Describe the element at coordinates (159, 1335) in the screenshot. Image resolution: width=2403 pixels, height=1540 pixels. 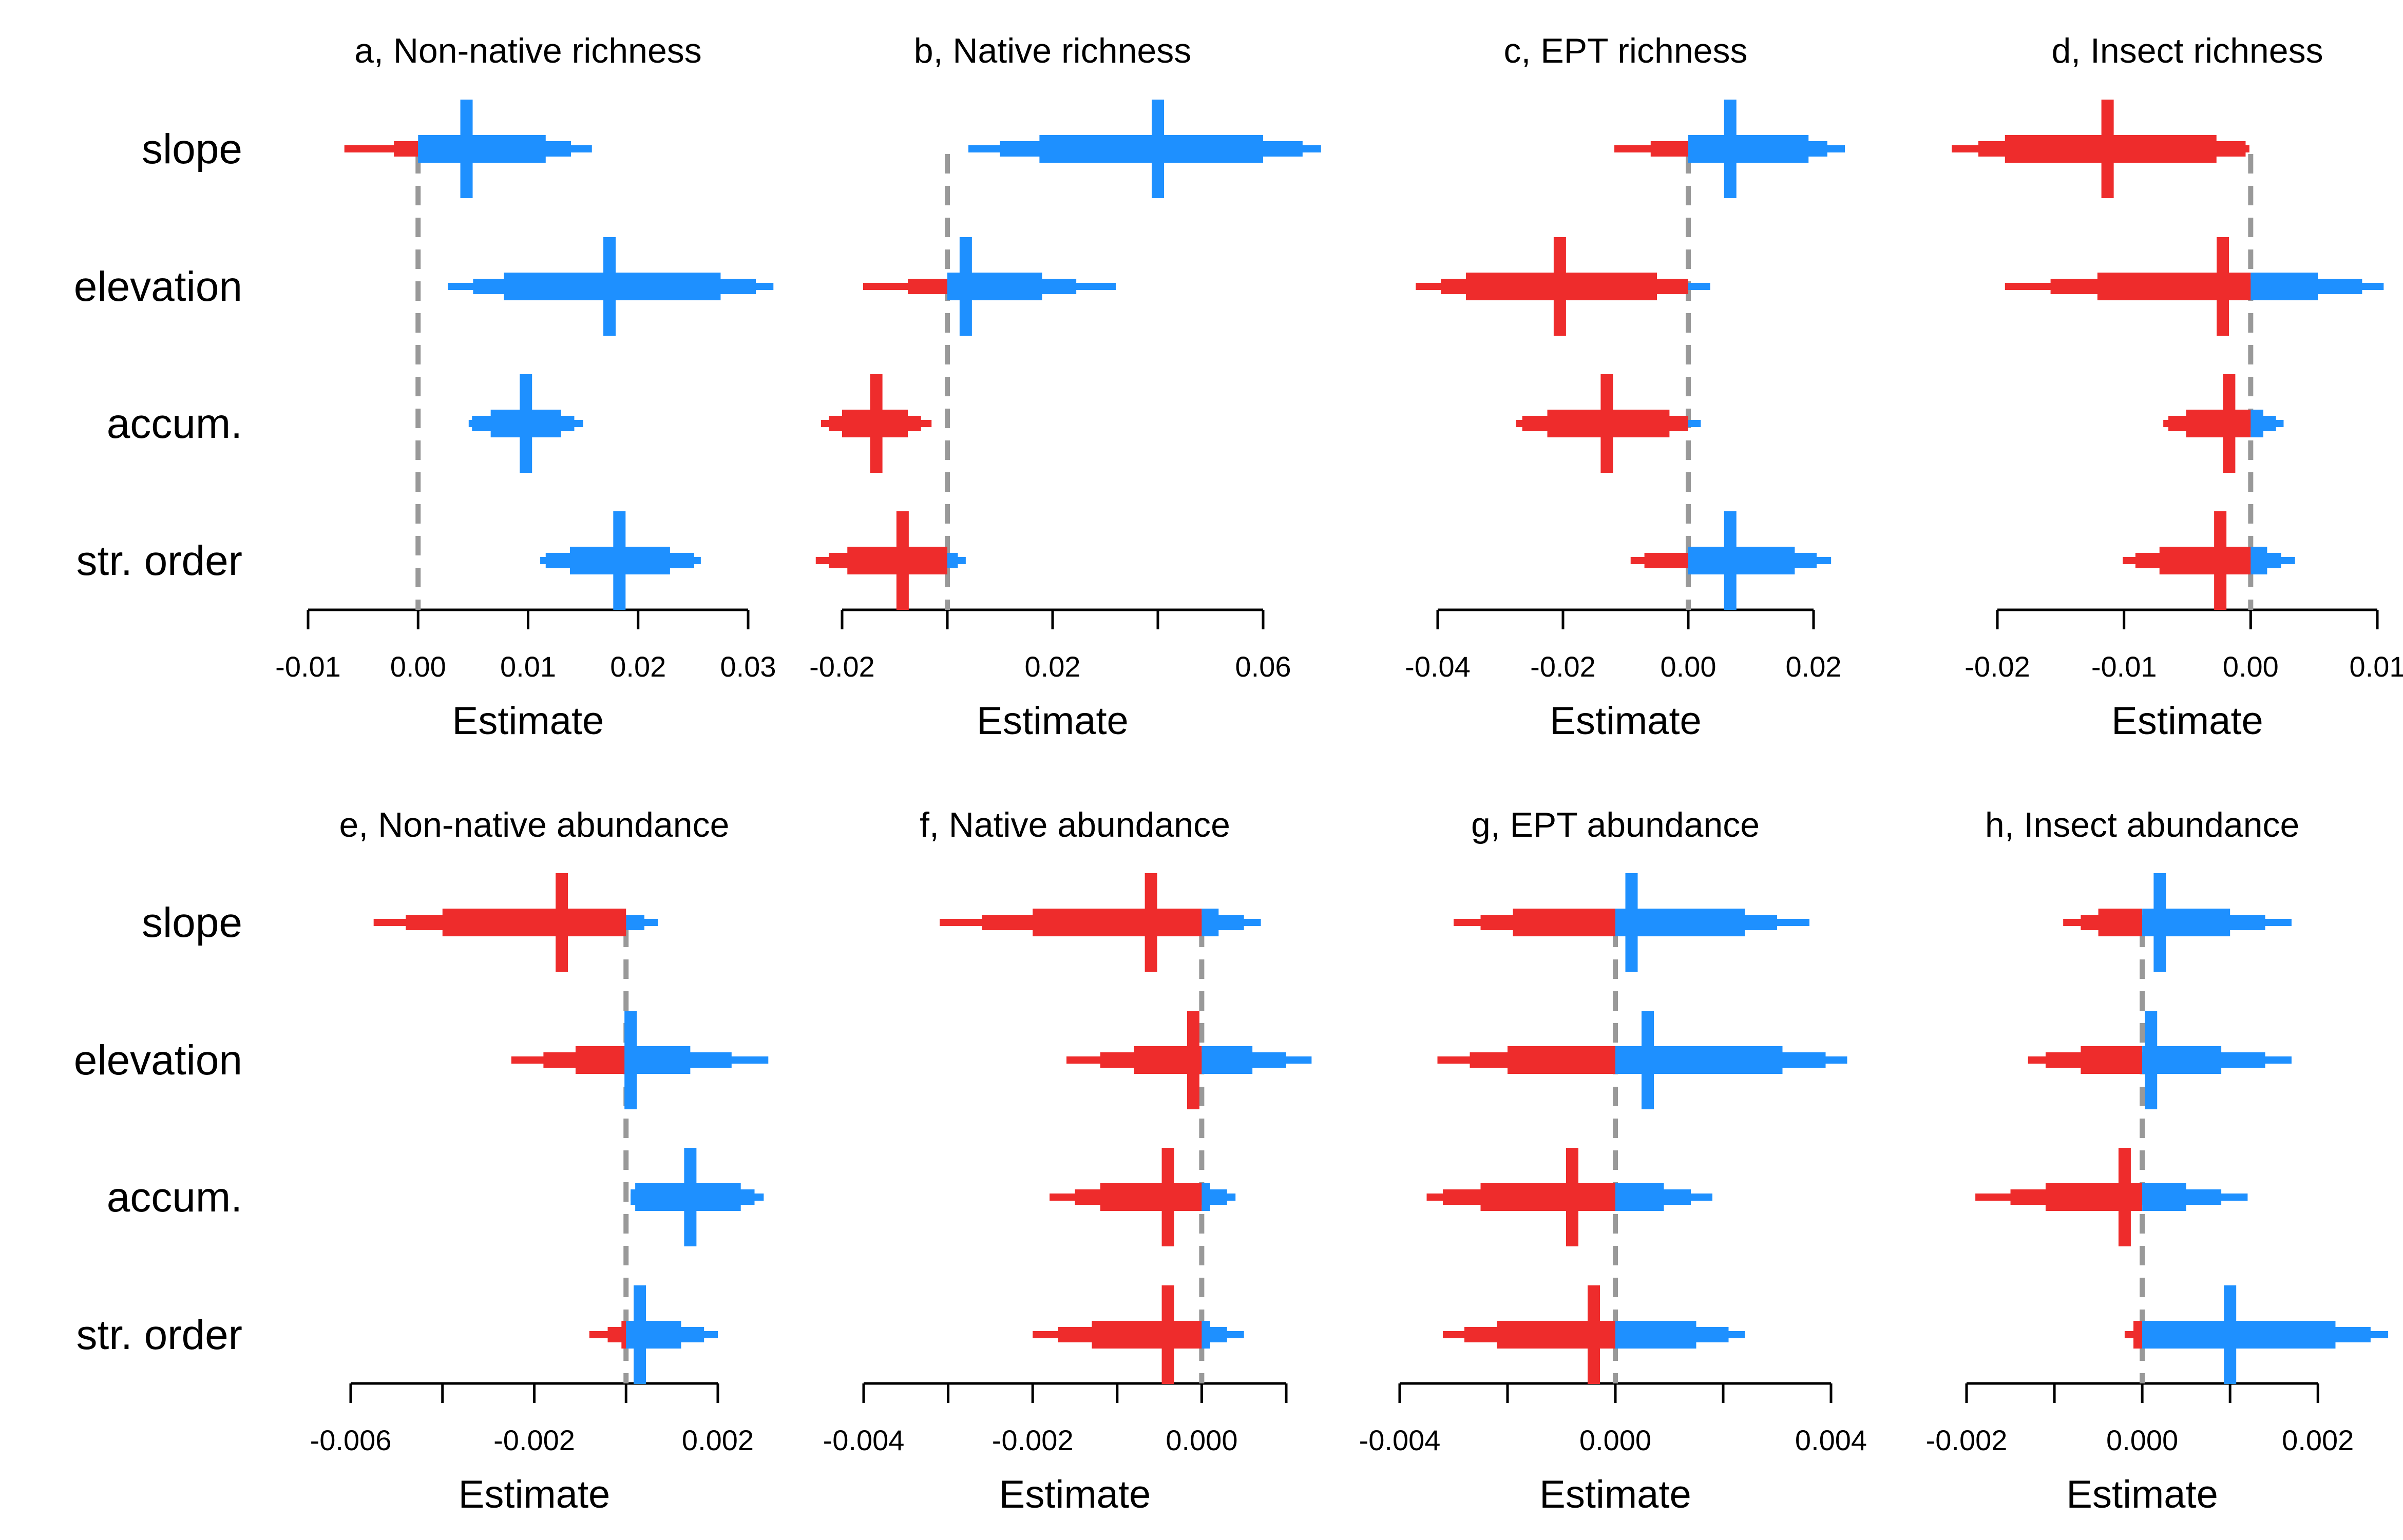
I see `row-label: str. order` at that location.